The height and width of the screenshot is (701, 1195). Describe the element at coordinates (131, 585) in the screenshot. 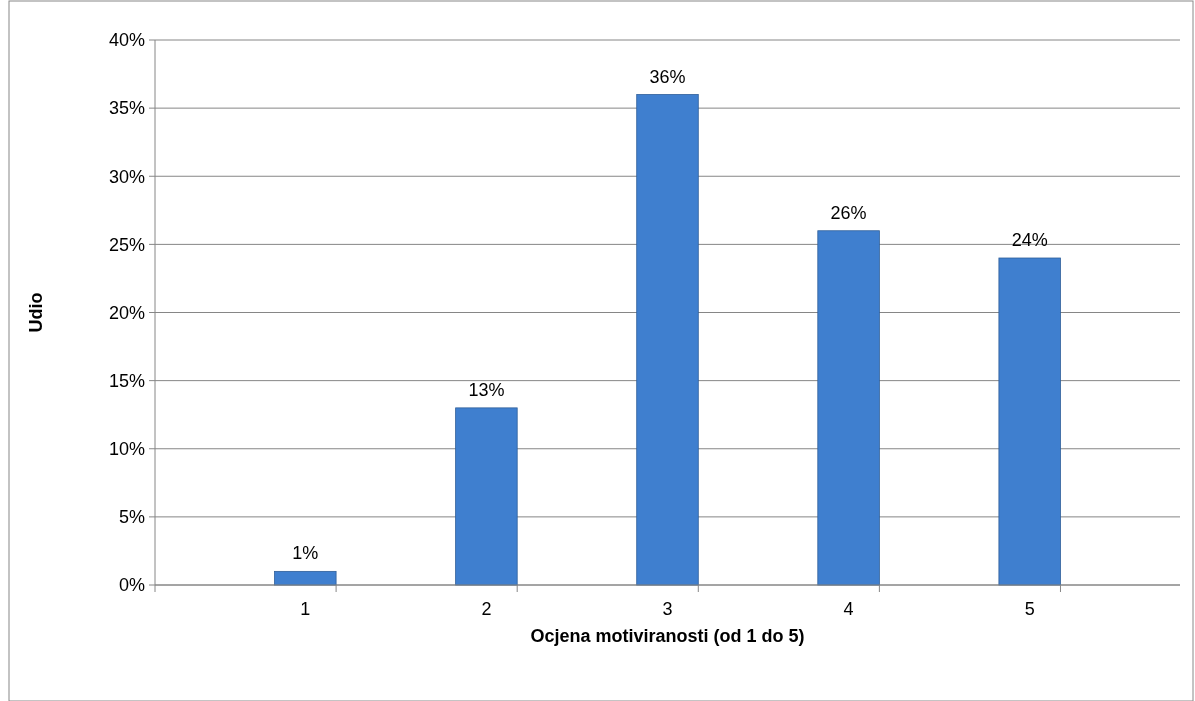

I see `y-tick-label: 0%` at that location.